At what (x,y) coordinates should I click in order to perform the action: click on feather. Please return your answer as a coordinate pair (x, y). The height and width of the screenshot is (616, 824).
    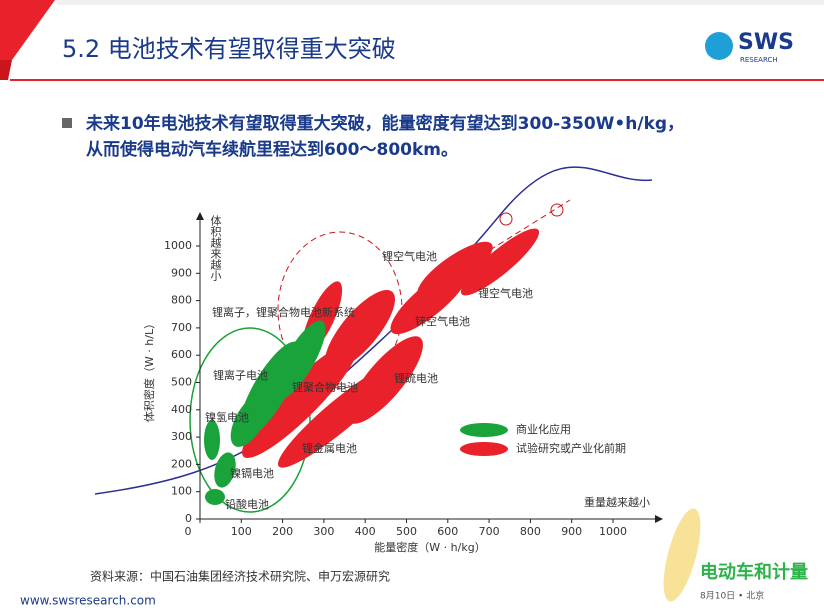
    Looking at the image, I should click on (682, 555).